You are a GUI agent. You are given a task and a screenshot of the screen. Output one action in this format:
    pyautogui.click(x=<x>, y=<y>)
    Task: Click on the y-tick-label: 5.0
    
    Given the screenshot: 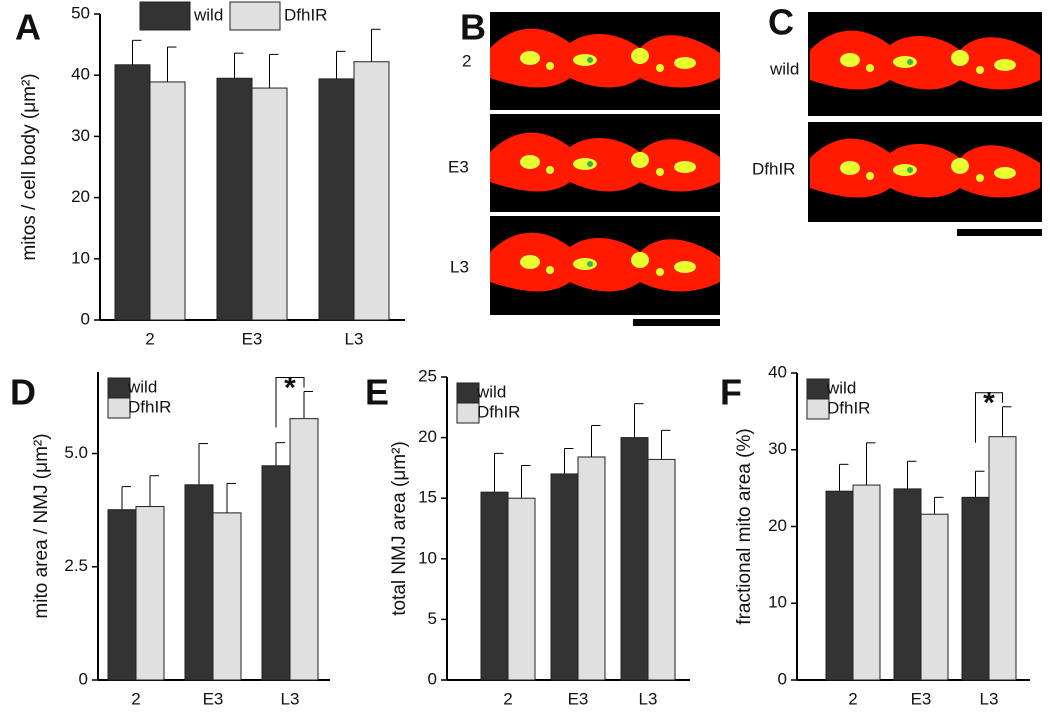 What is the action you would take?
    pyautogui.click(x=76, y=452)
    